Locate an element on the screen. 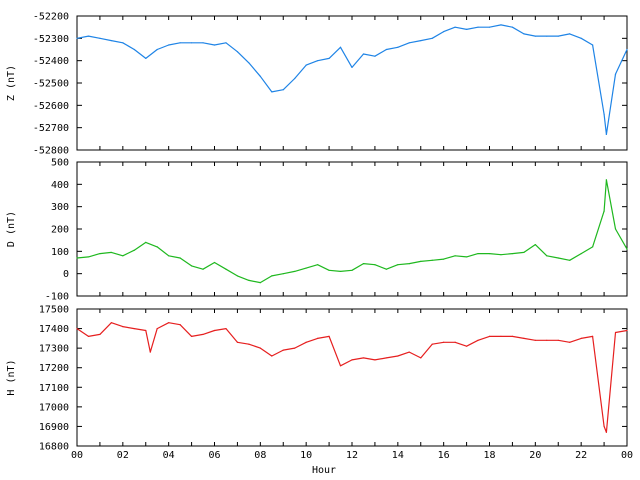  y-tick-label: -52700 is located at coordinates (51, 128).